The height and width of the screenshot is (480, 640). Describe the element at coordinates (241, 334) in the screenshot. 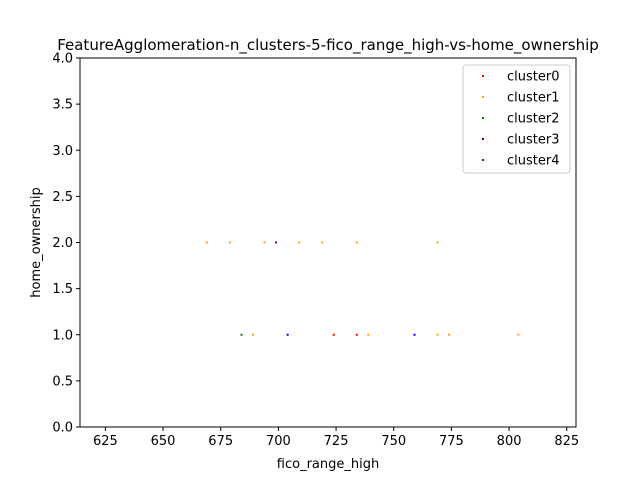

I see `point-cluster2` at that location.